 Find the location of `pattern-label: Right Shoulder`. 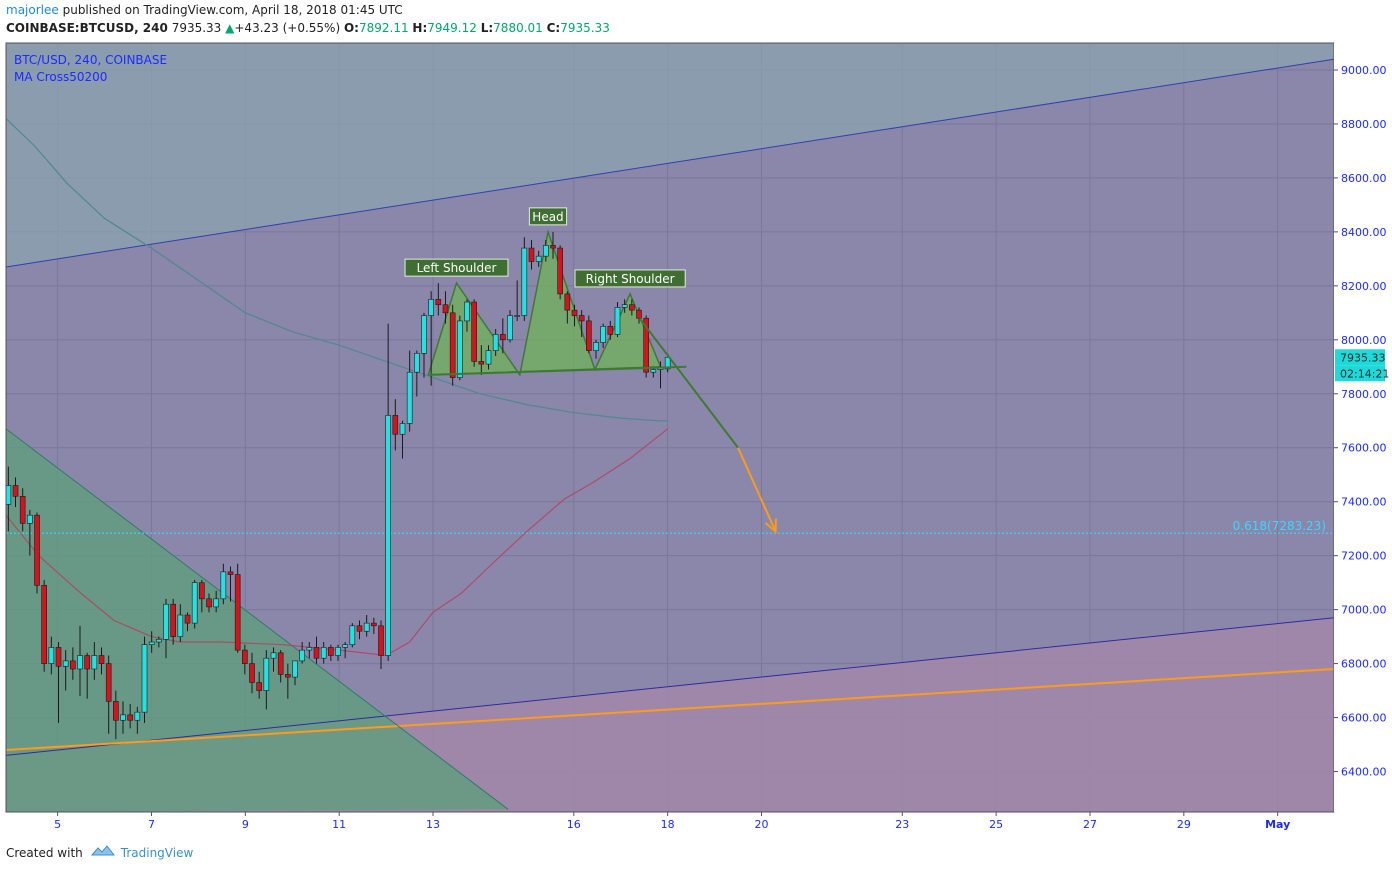

pattern-label: Right Shoulder is located at coordinates (630, 278).